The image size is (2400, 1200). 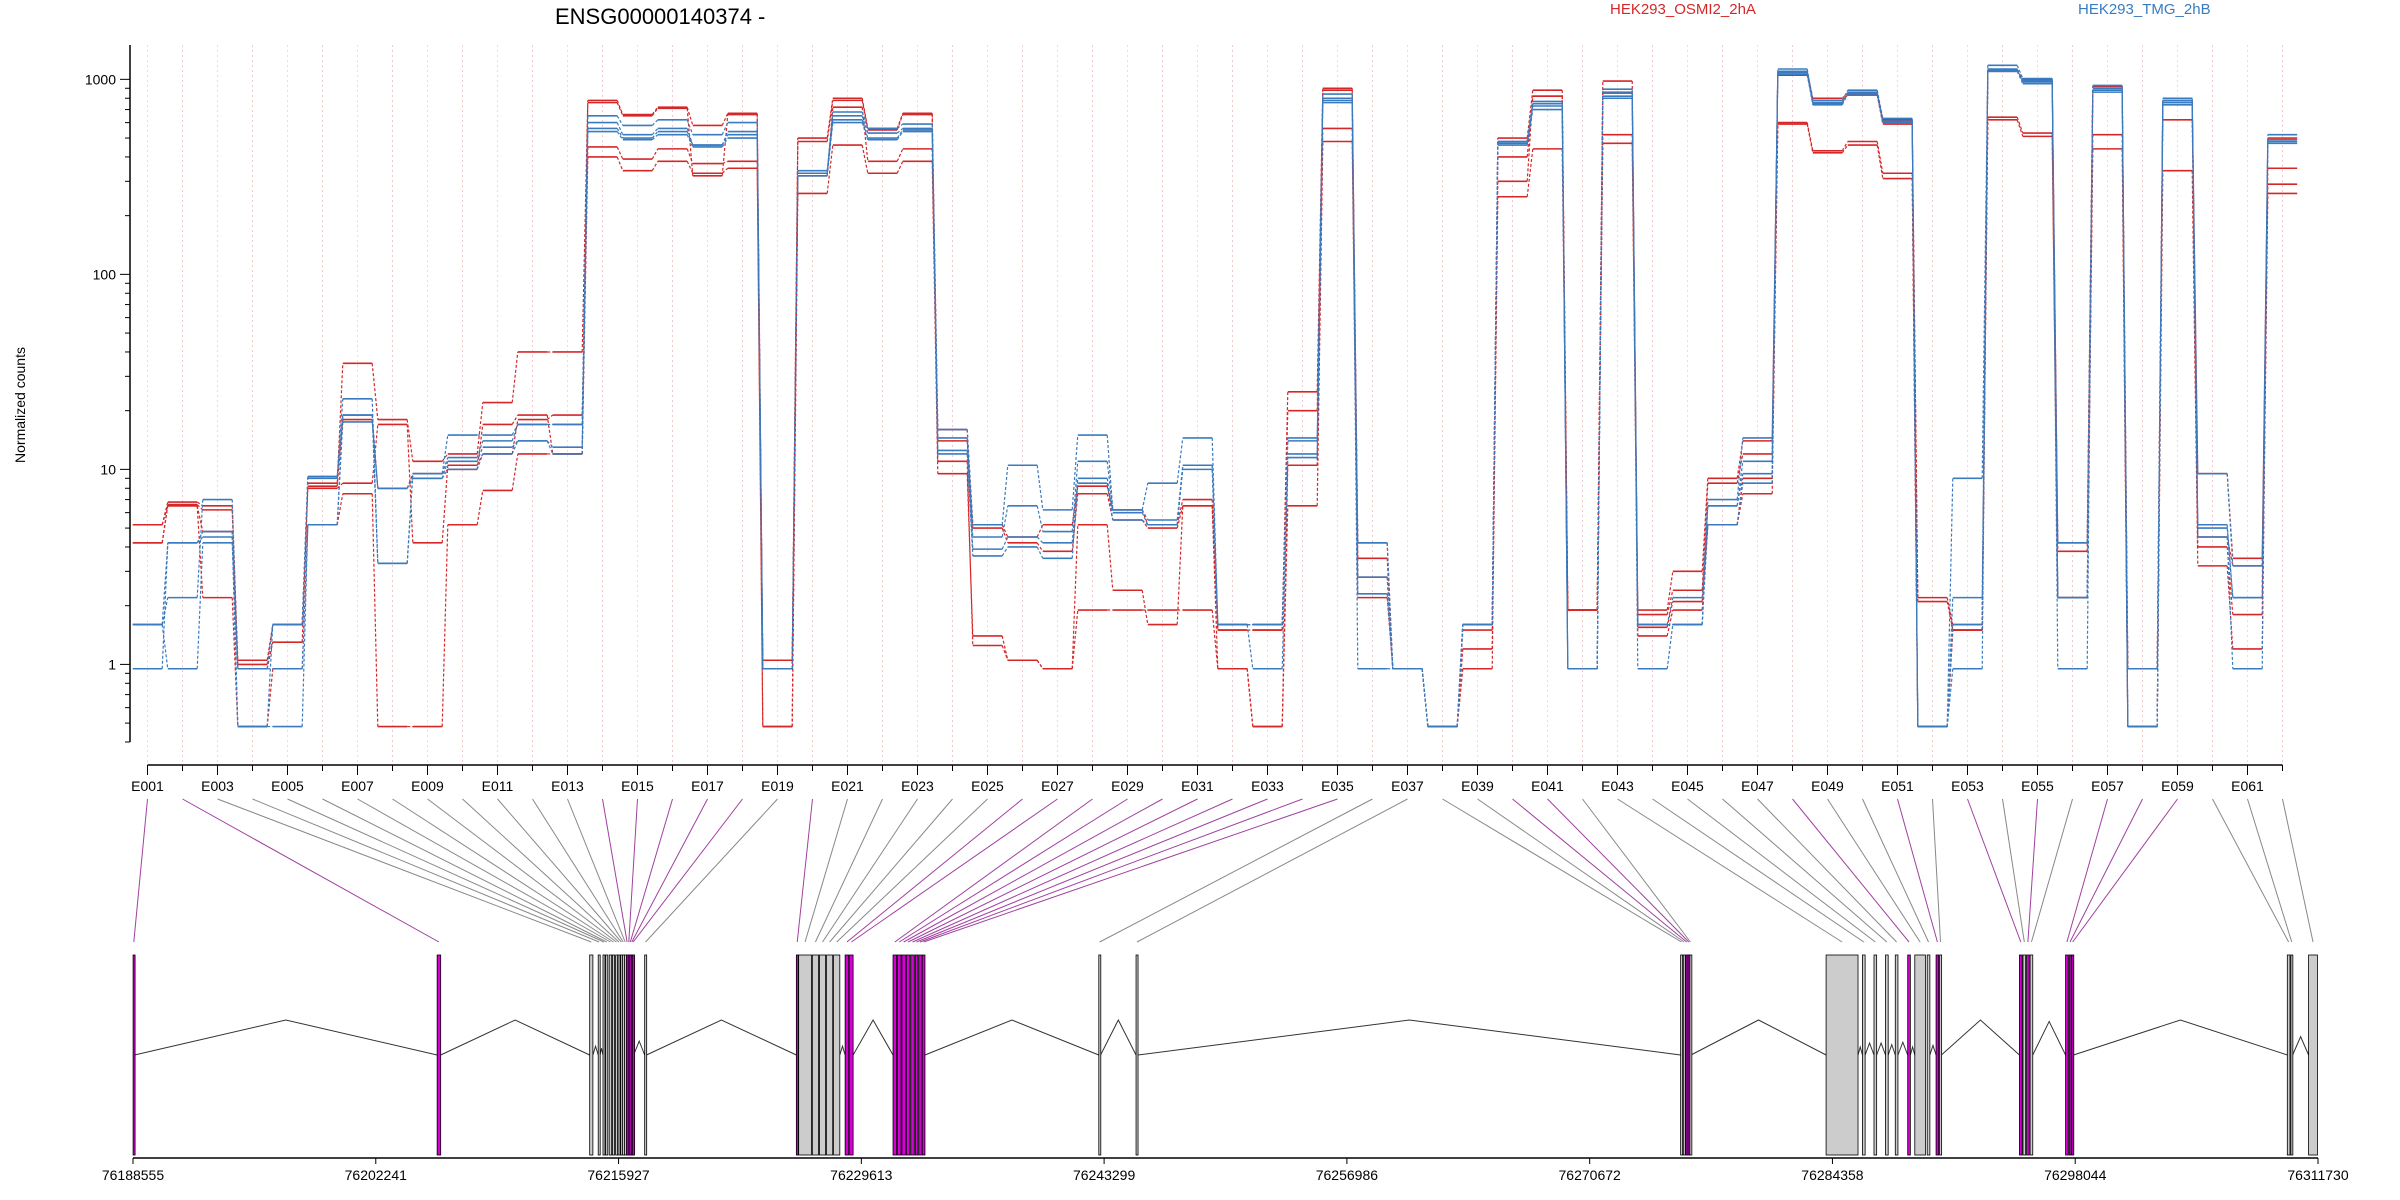 I want to click on x-tick-label: E033, so click(x=1267, y=786).